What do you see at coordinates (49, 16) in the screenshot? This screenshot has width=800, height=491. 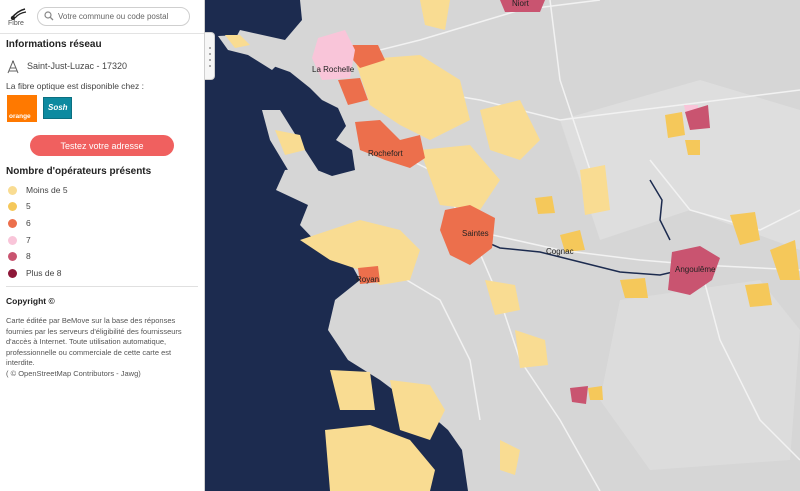 I see `search-icon` at bounding box center [49, 16].